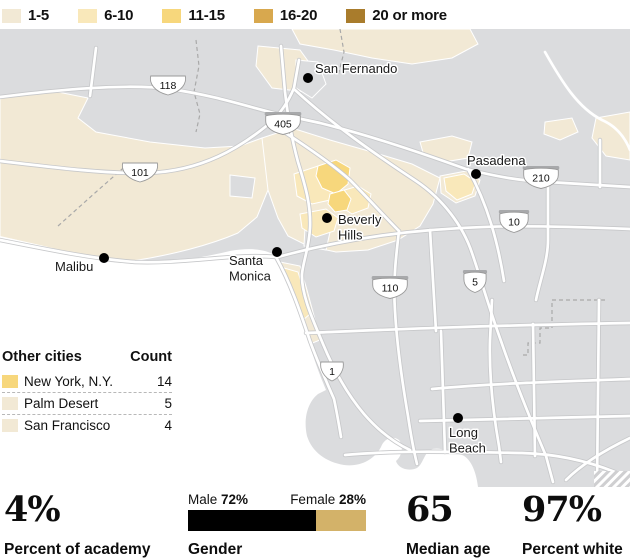 Image resolution: width=630 pixels, height=560 pixels. Describe the element at coordinates (496, 160) in the screenshot. I see `city-label: Pasadena` at that location.